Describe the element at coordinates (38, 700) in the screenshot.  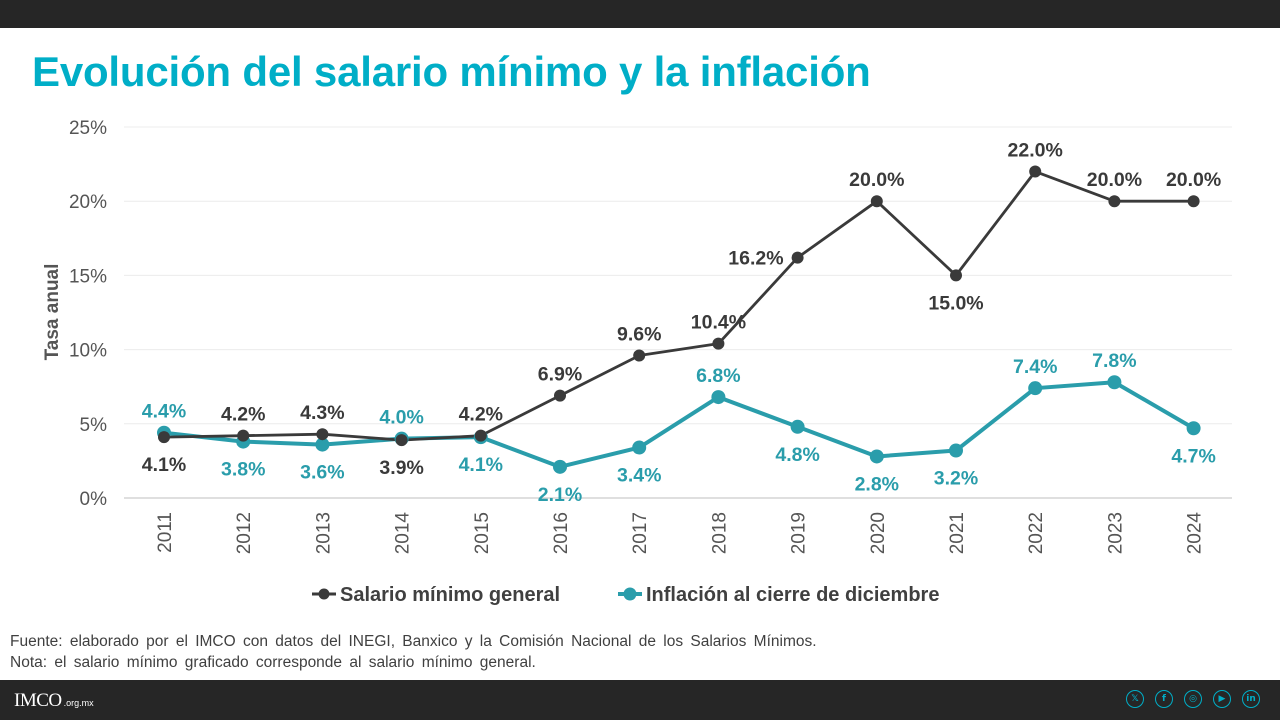
I see `logo-text: IMCO` at that location.